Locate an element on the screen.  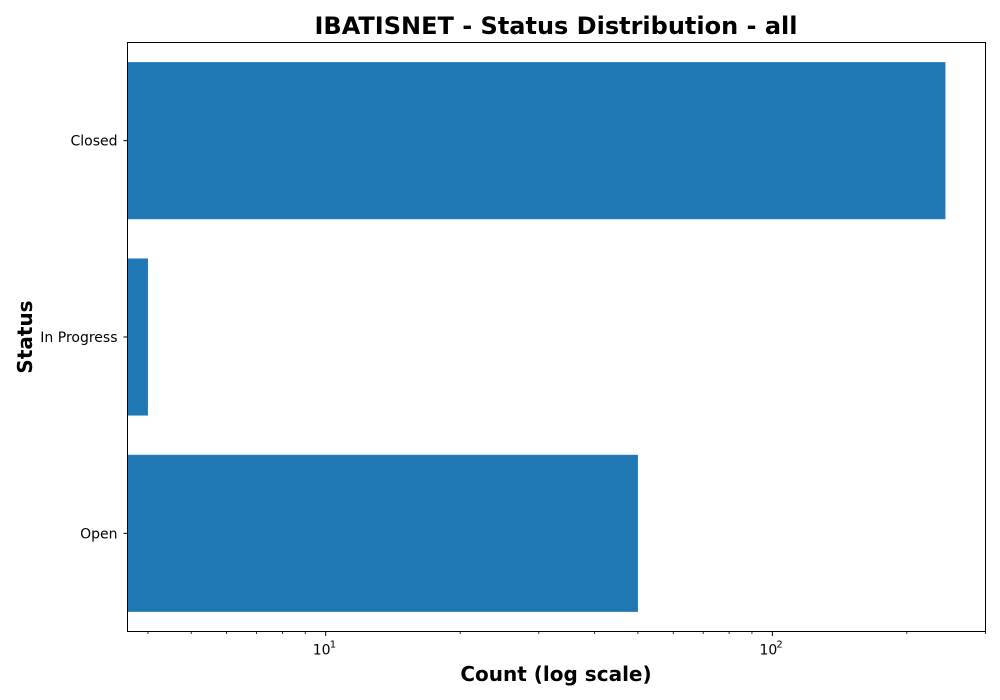
x-ticks-group: 10 1 10 2 is located at coordinates (566, 645).